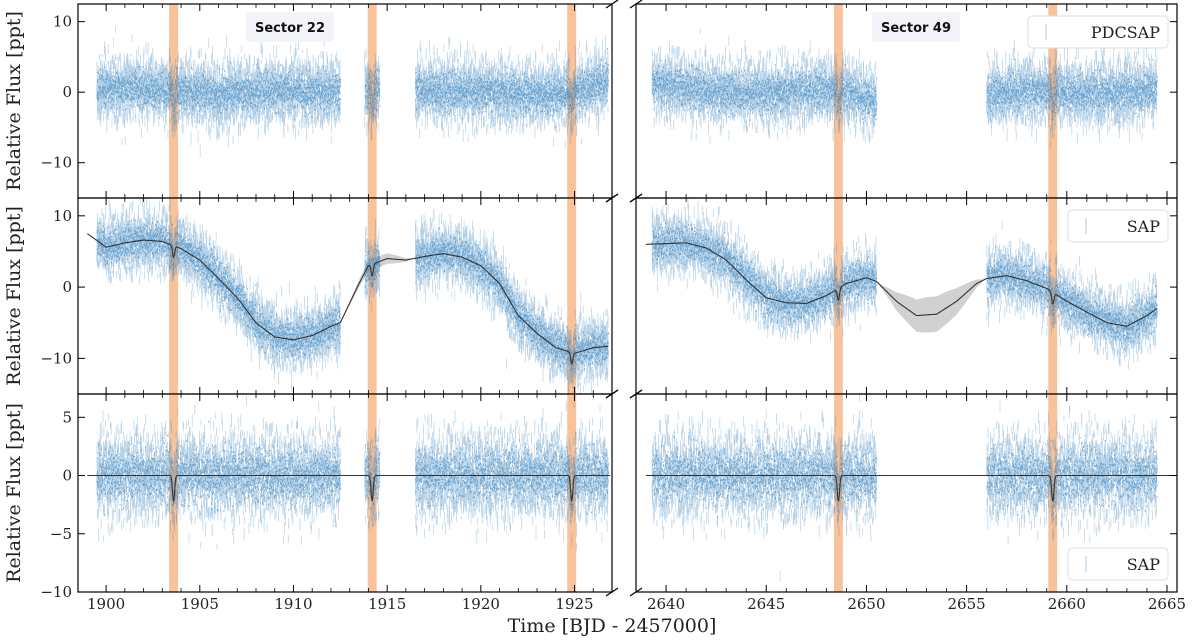  I want to click on x-tick-label: 2650, so click(866, 604).